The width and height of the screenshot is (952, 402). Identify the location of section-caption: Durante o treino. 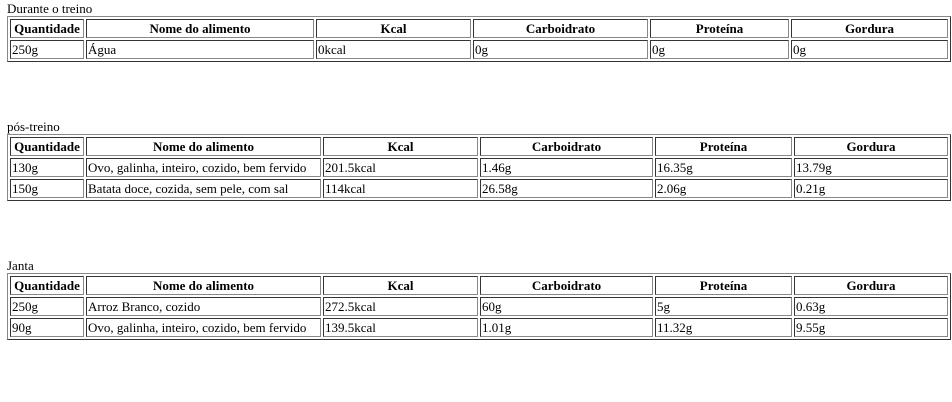
(50, 8).